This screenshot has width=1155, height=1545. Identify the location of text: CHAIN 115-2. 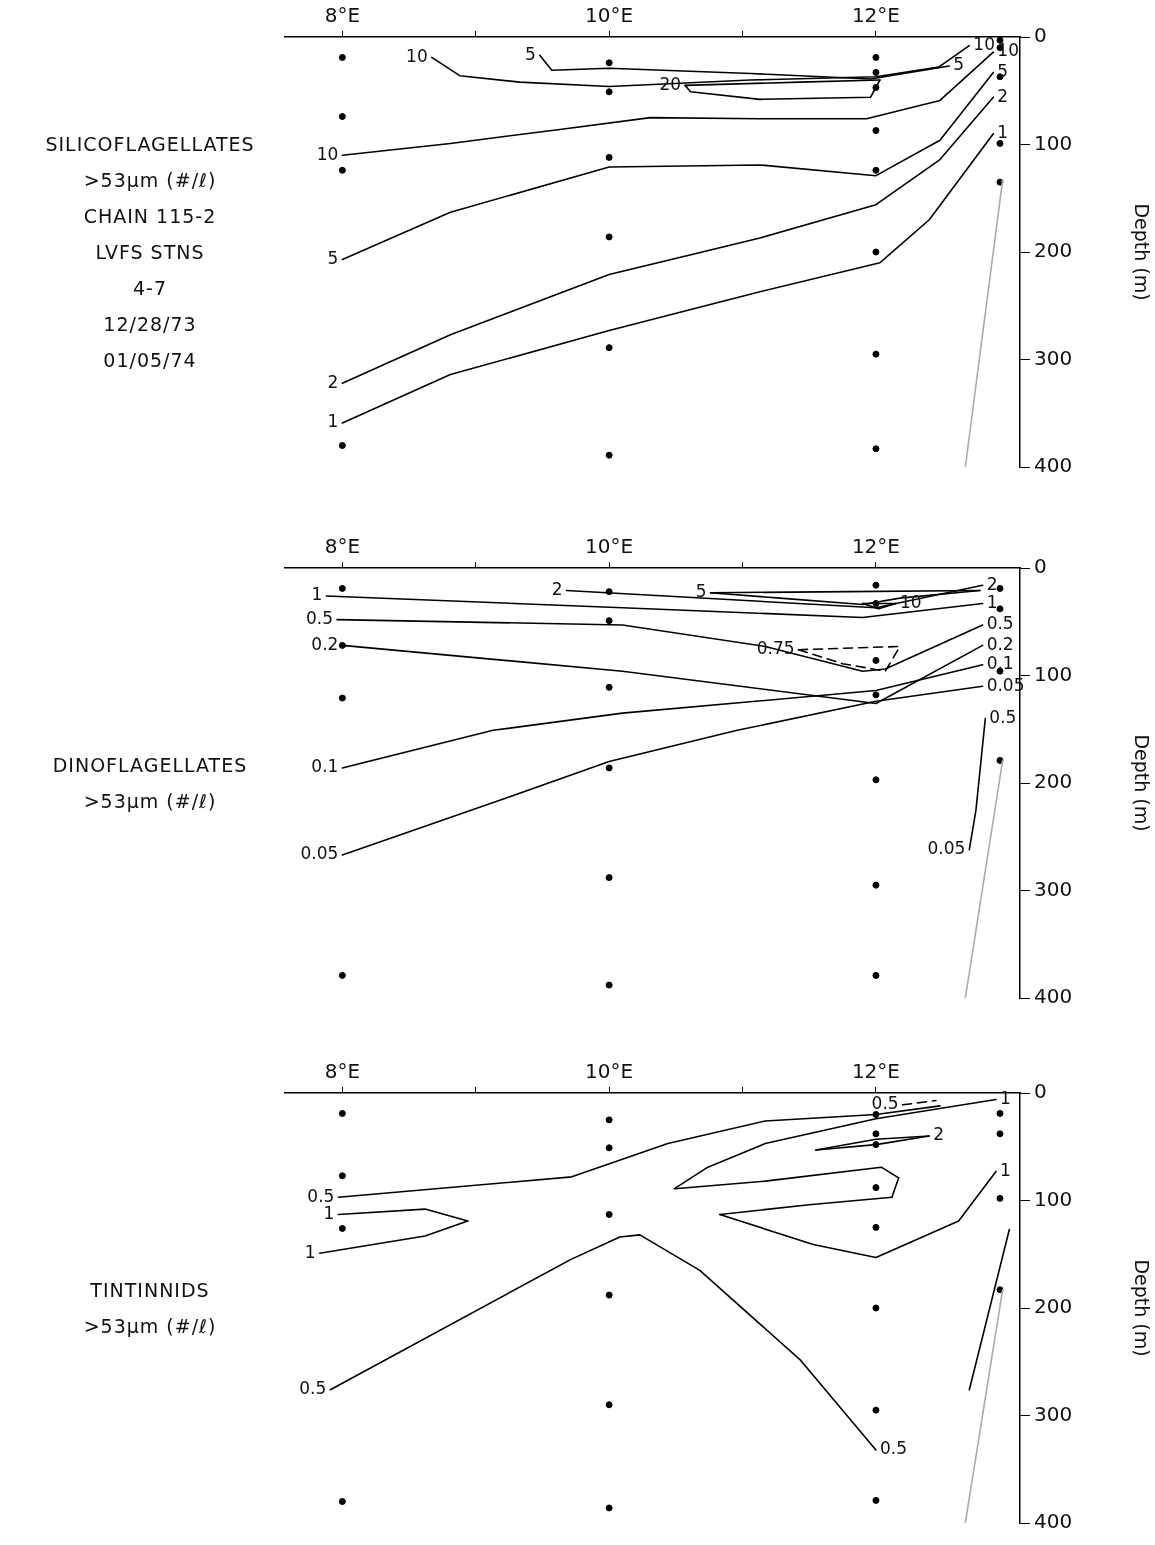
(150, 216).